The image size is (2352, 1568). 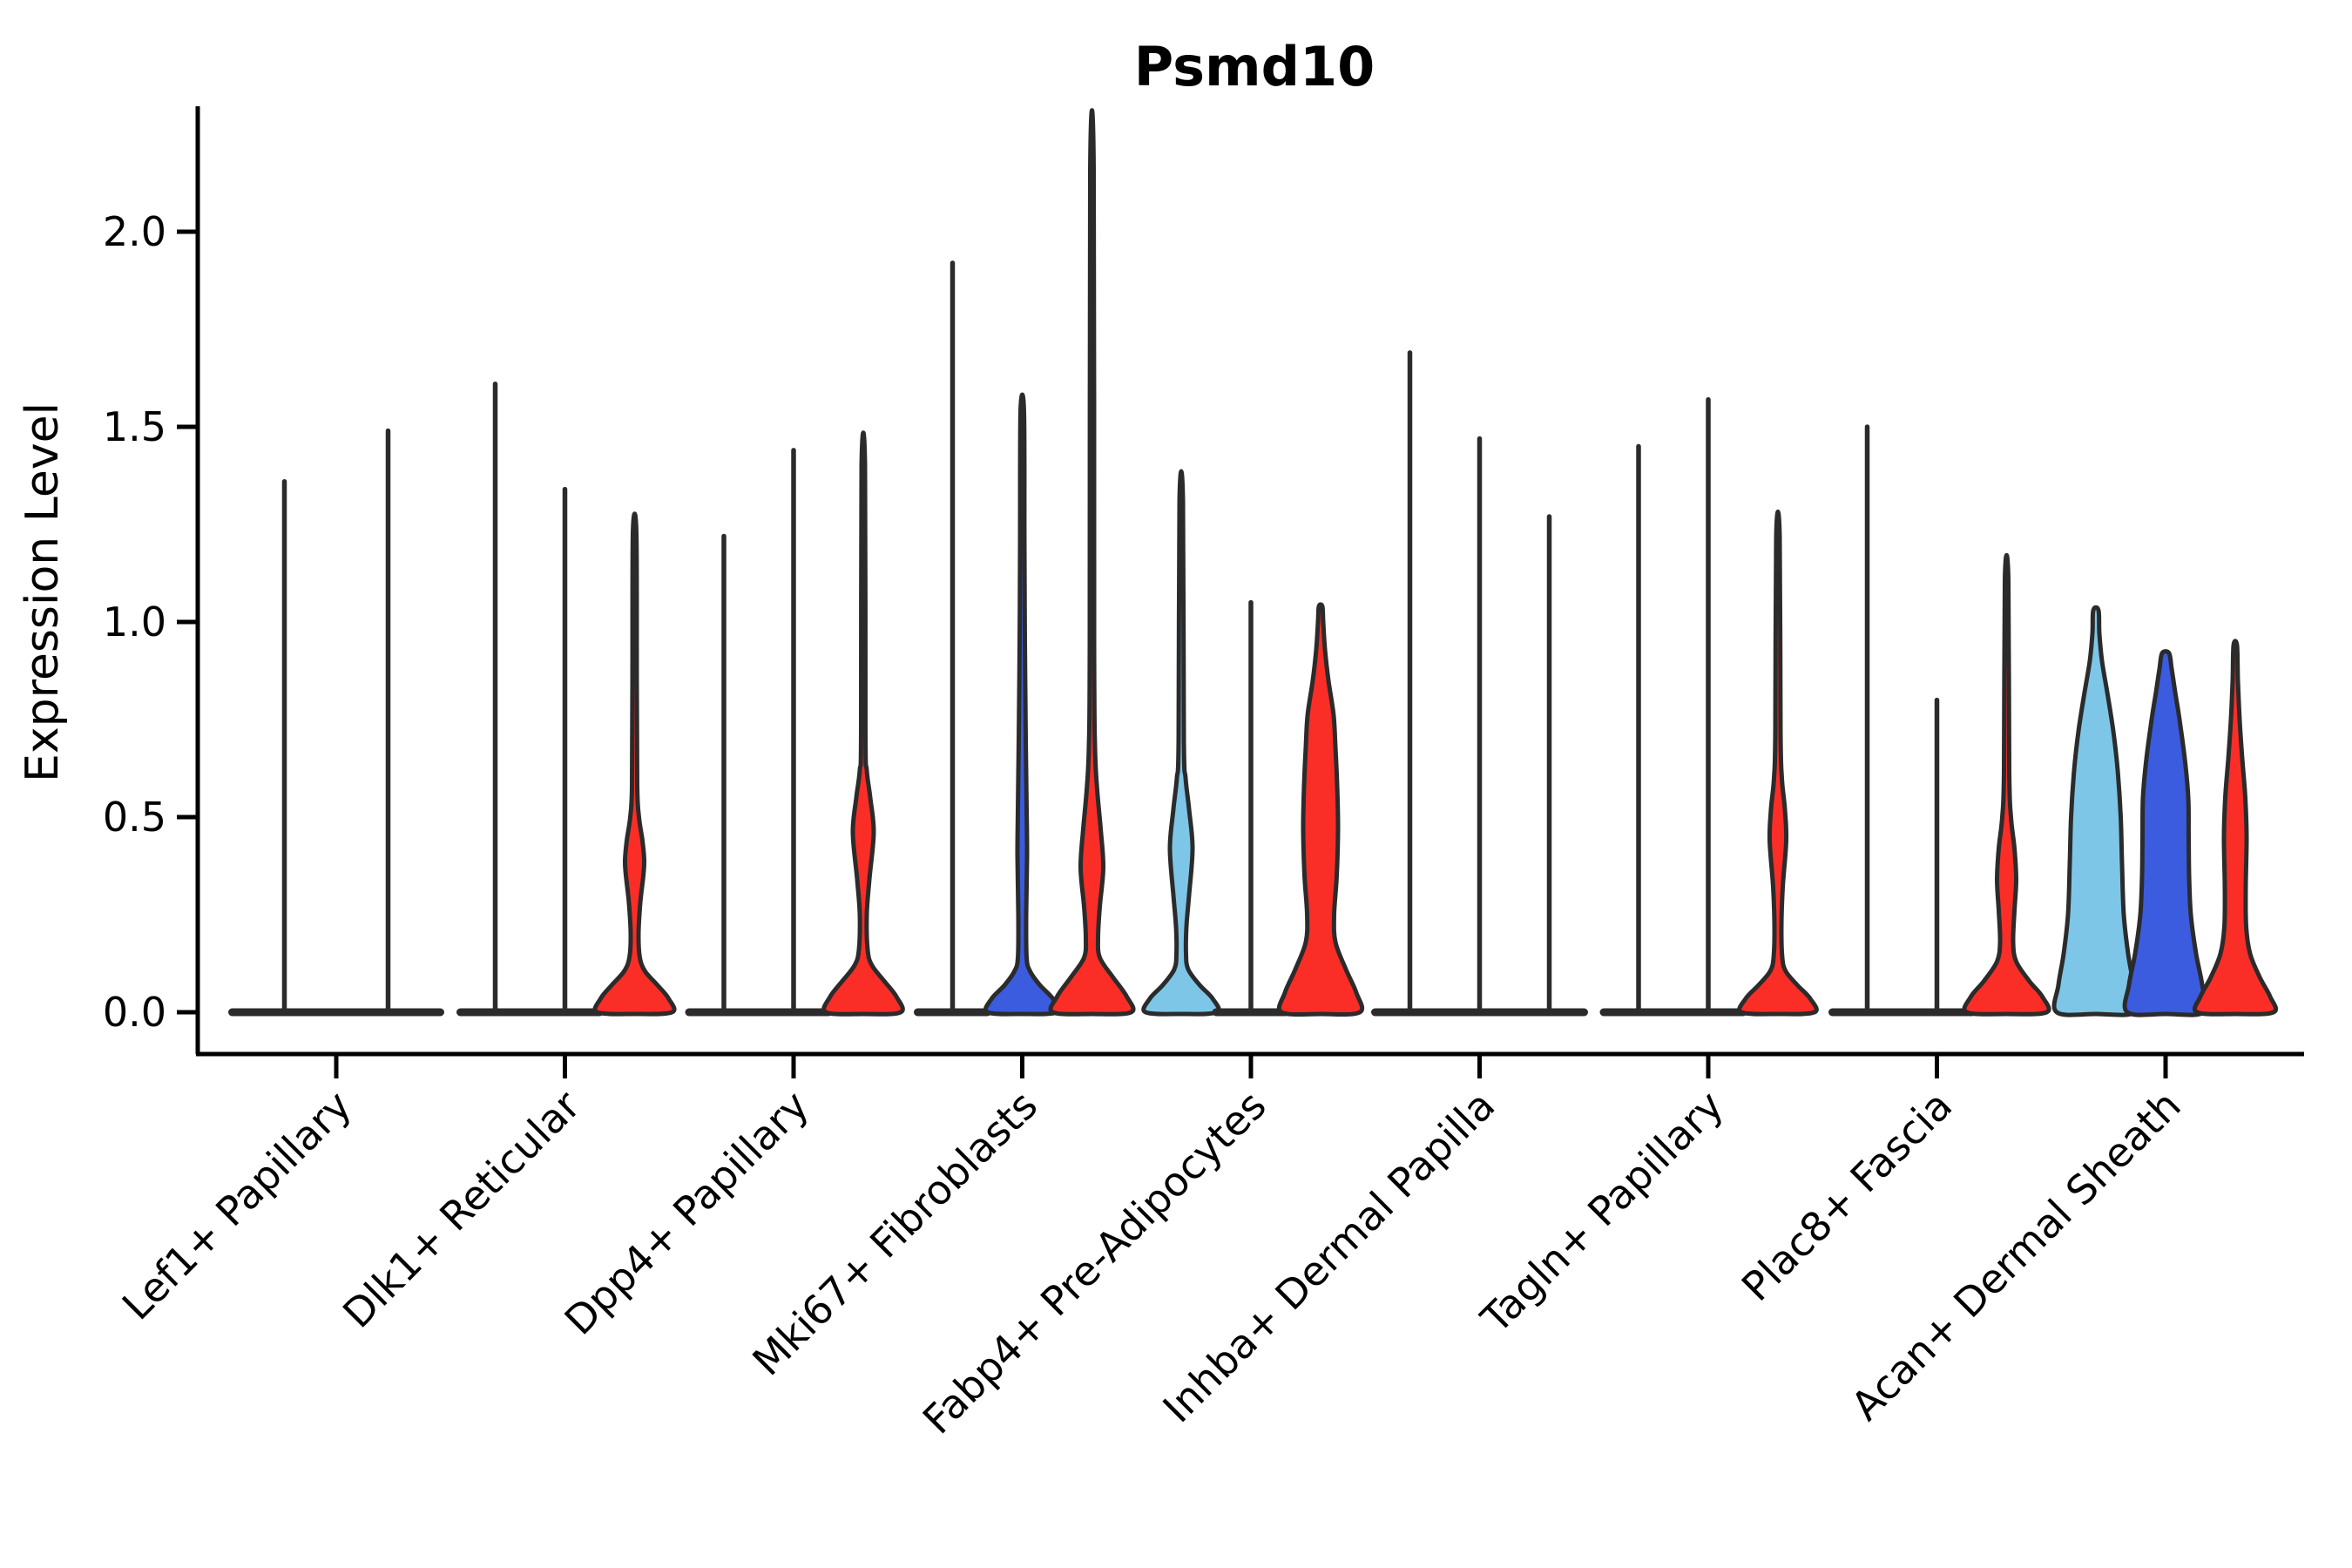 What do you see at coordinates (461, 1209) in the screenshot?
I see `x-tick-label: Dlk1+ Reticular` at bounding box center [461, 1209].